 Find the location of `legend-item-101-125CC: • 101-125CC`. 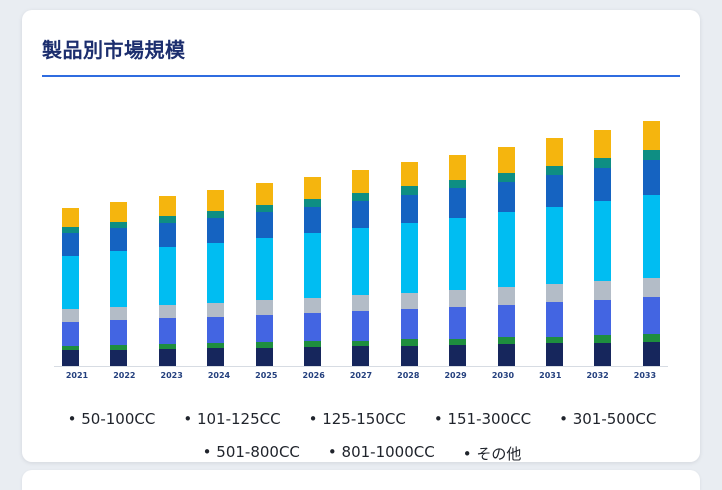

legend-item-101-125CC: • 101-125CC is located at coordinates (232, 419).